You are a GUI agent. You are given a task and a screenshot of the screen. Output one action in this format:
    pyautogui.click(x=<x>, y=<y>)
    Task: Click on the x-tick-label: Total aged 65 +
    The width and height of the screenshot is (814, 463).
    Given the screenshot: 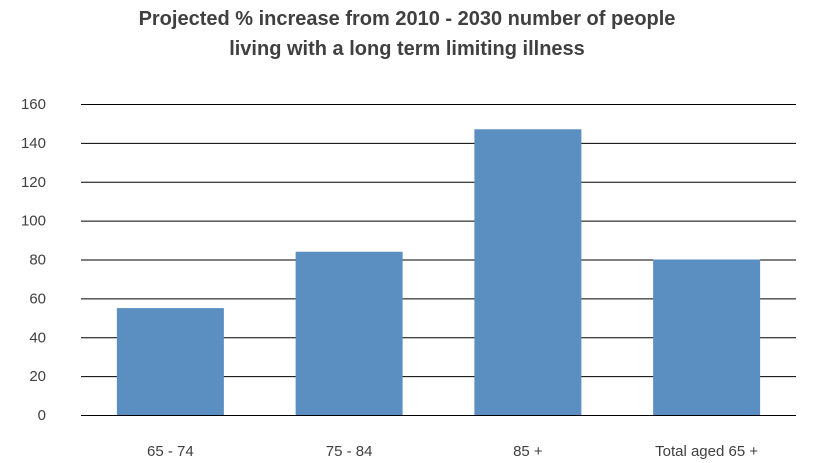 What is the action you would take?
    pyautogui.click(x=706, y=451)
    